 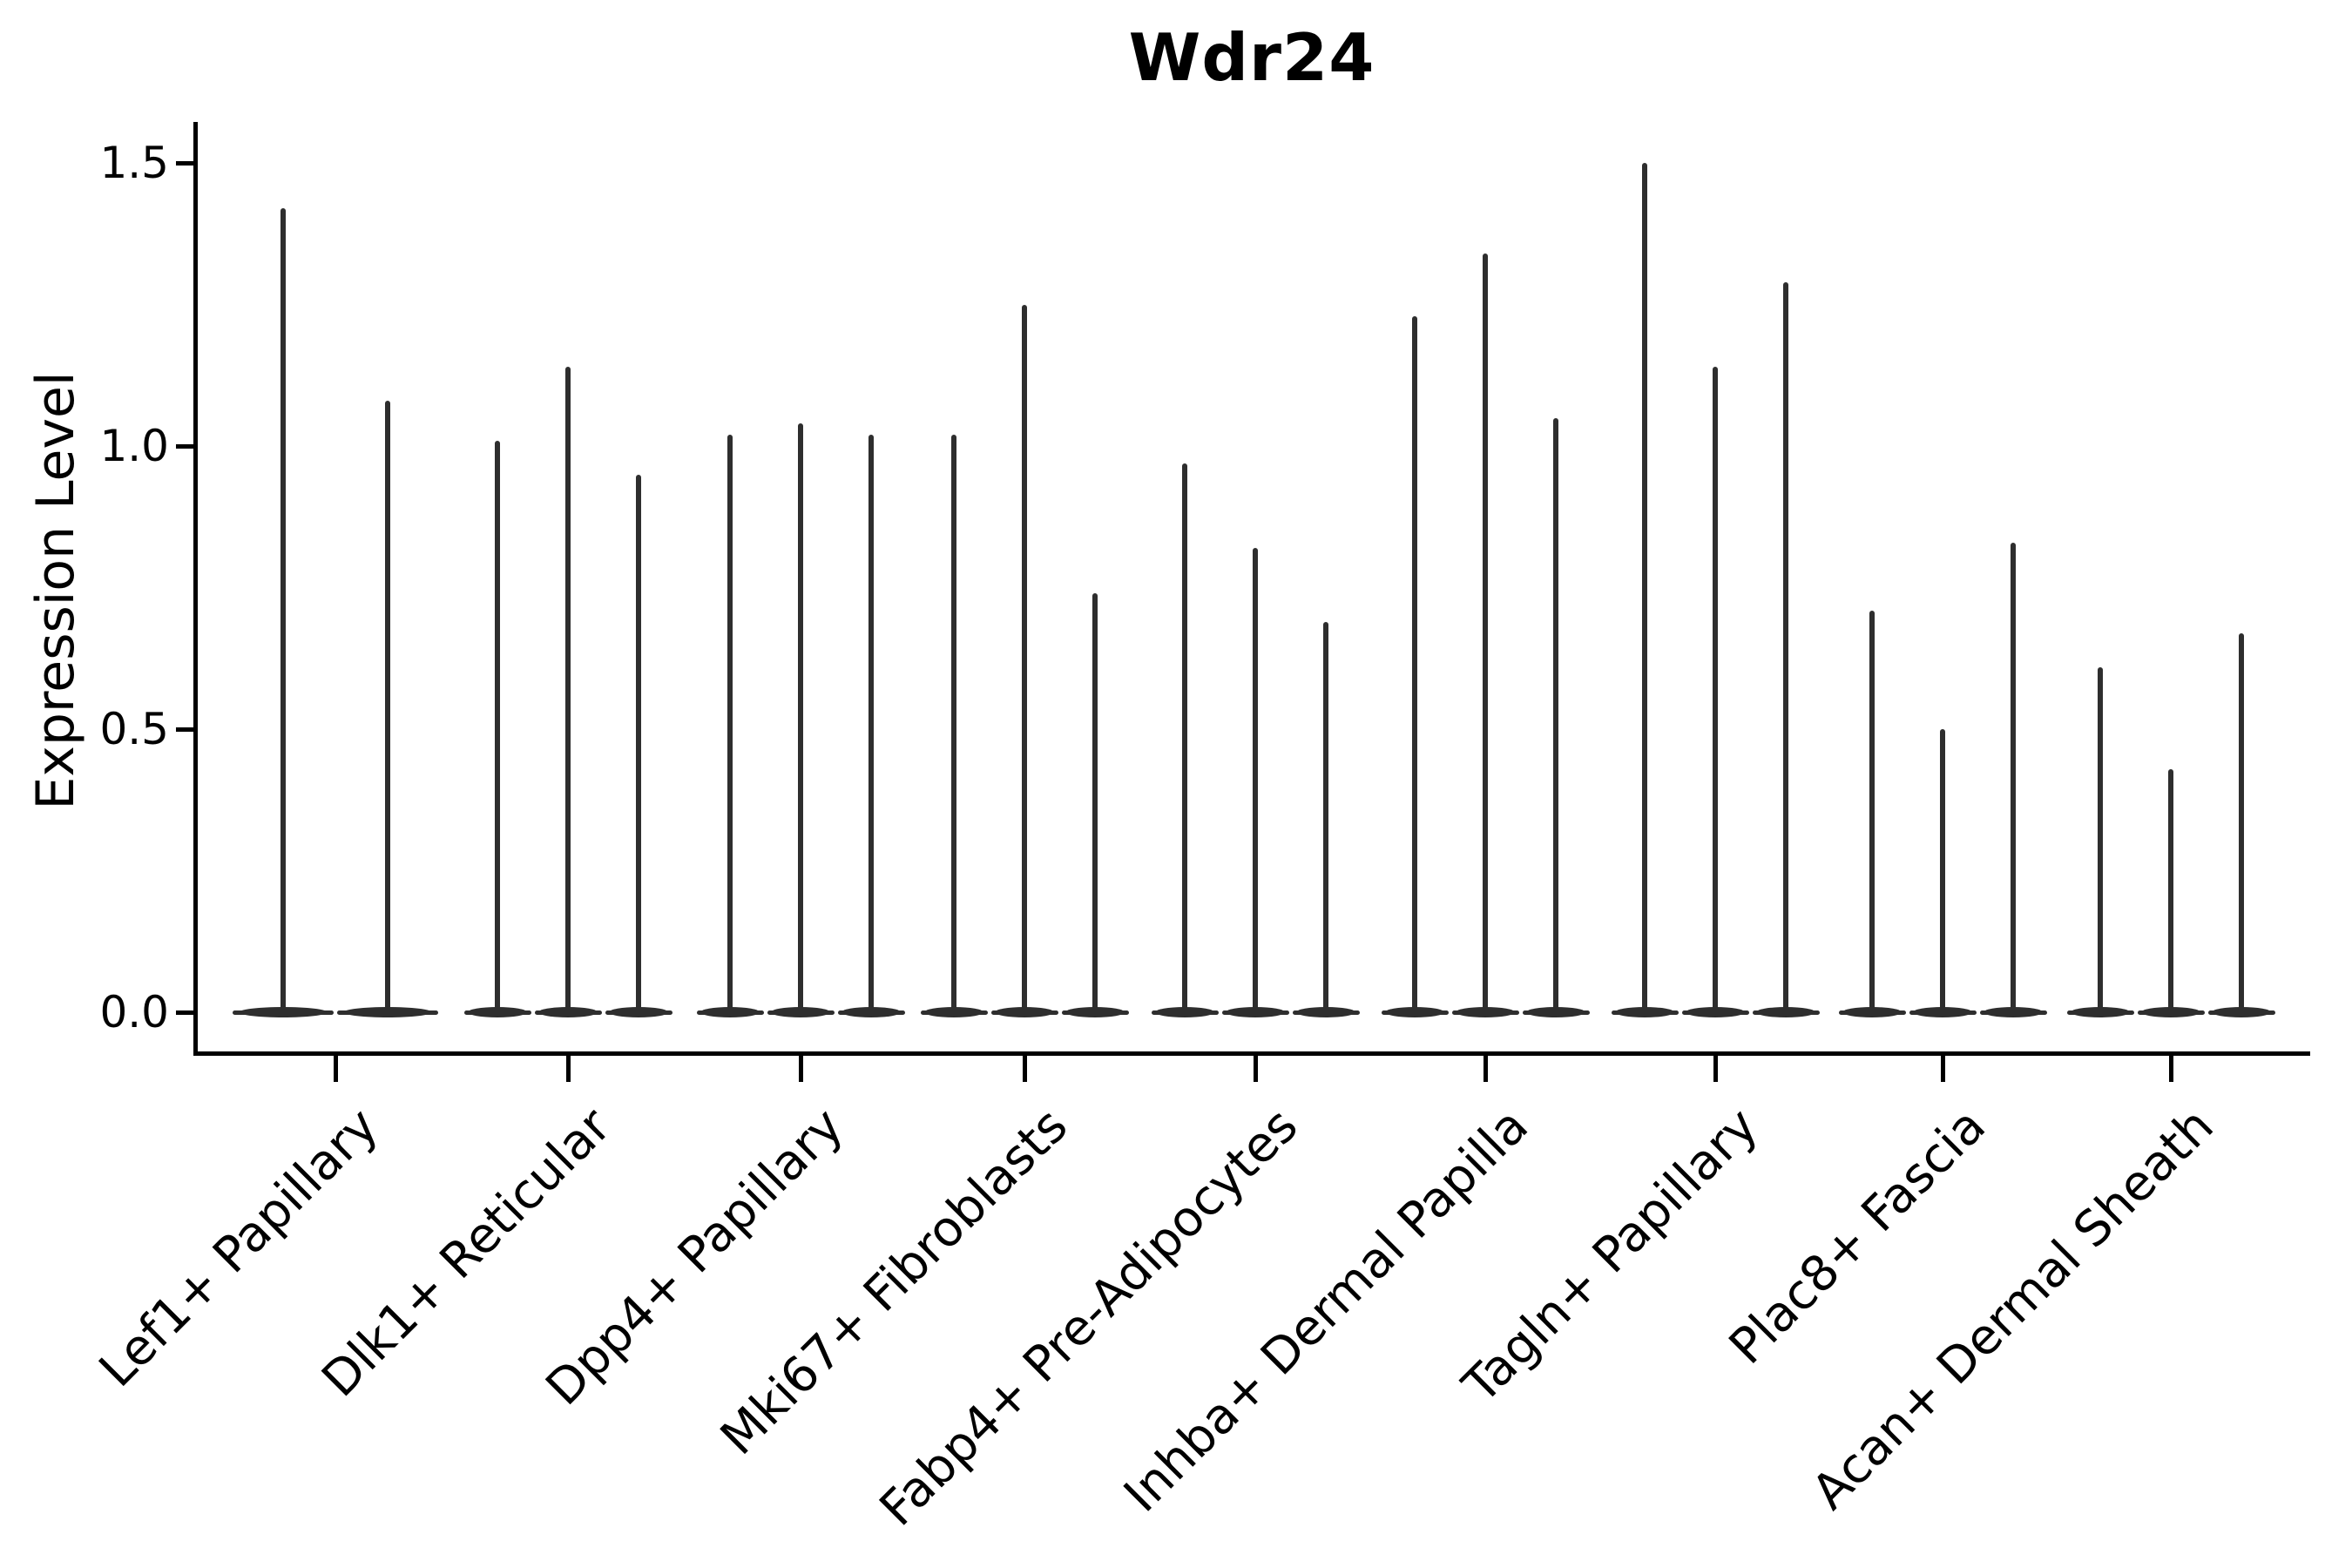 What do you see at coordinates (1326, 1310) in the screenshot?
I see `x-tick-label: Inhba+ Dermal Papilla` at bounding box center [1326, 1310].